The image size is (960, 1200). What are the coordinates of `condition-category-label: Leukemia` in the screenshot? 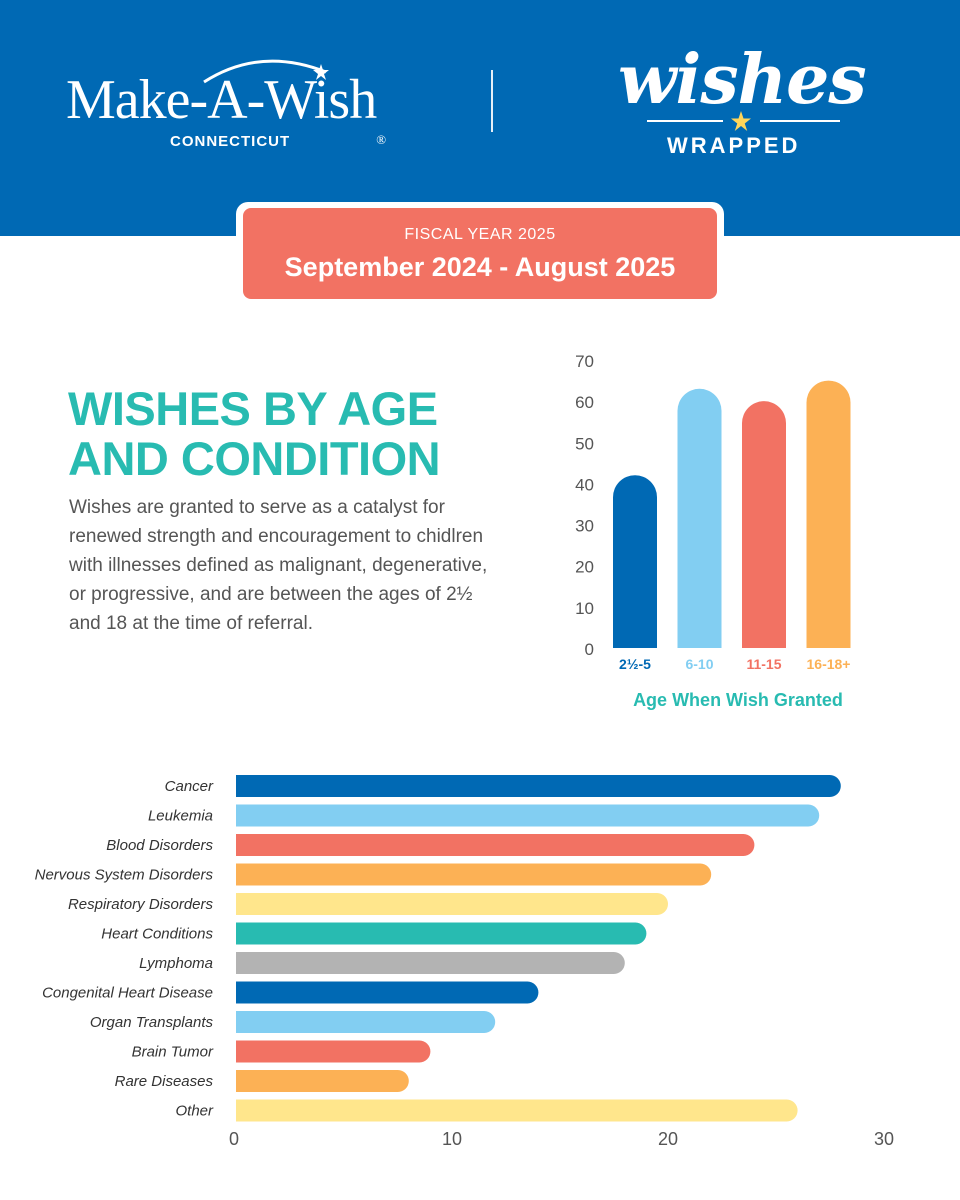 It's located at (180, 816).